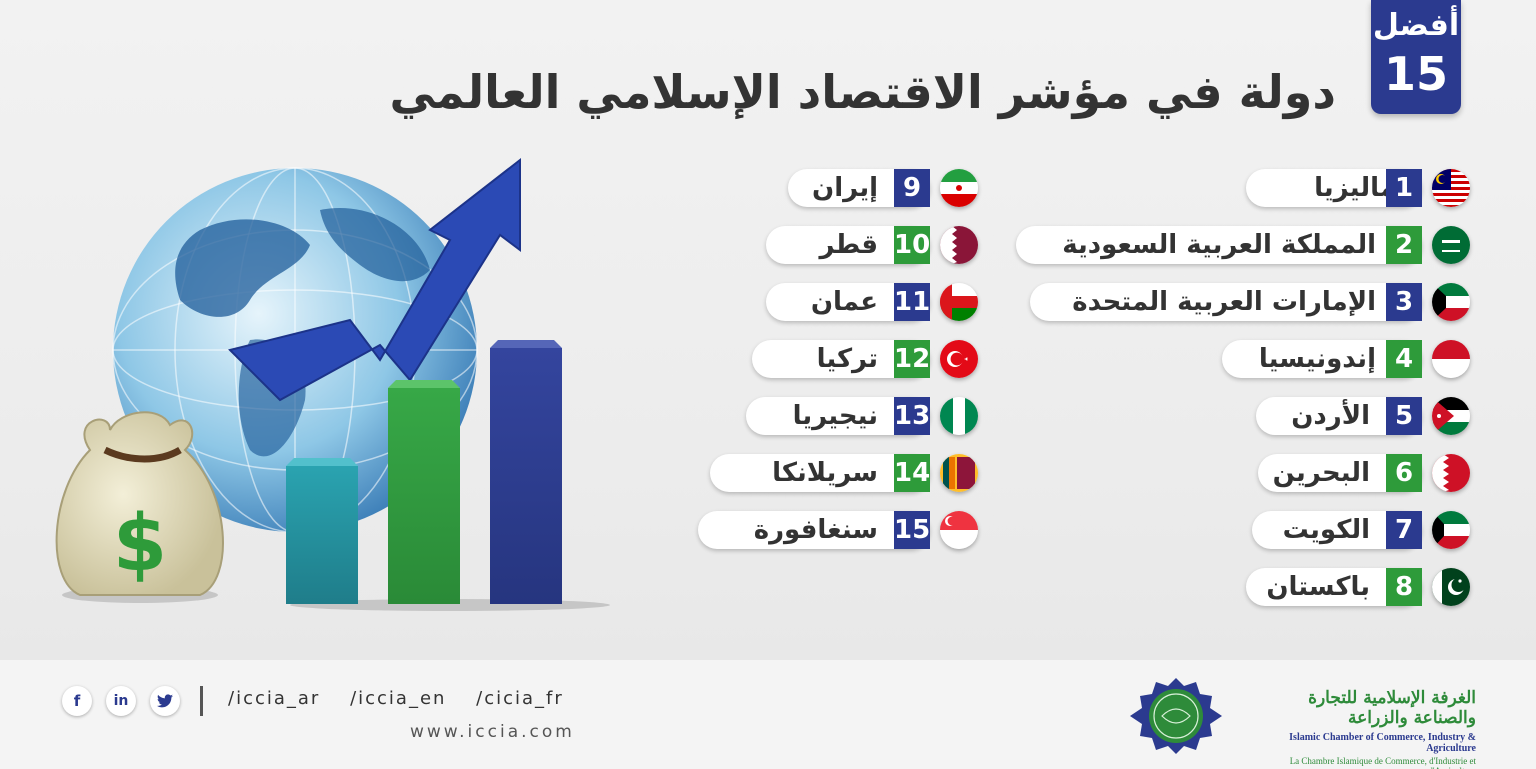  Describe the element at coordinates (912, 302) in the screenshot. I see `rank-number: 11` at that location.